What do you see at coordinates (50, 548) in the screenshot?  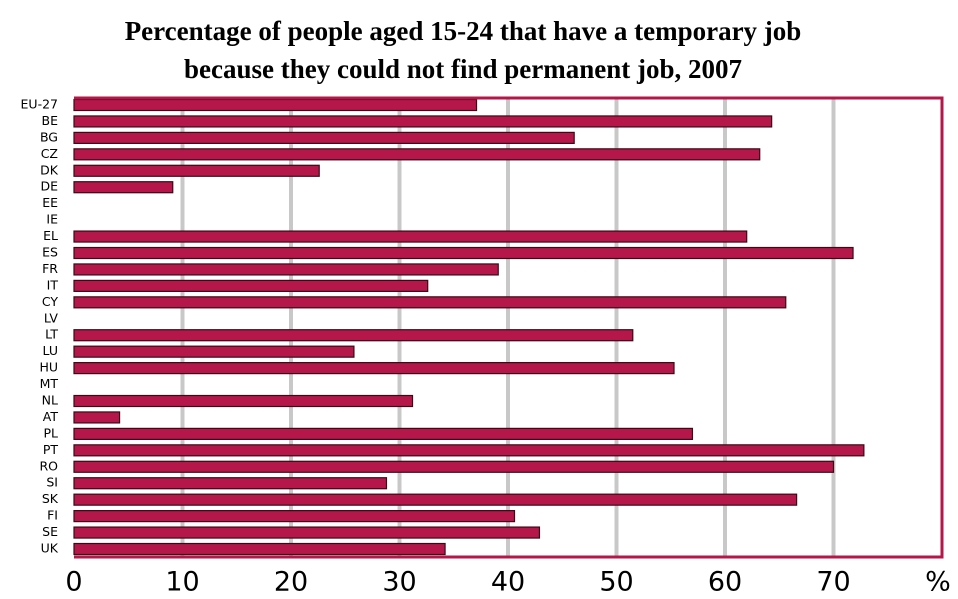 I see `y-tick-label: UK` at bounding box center [50, 548].